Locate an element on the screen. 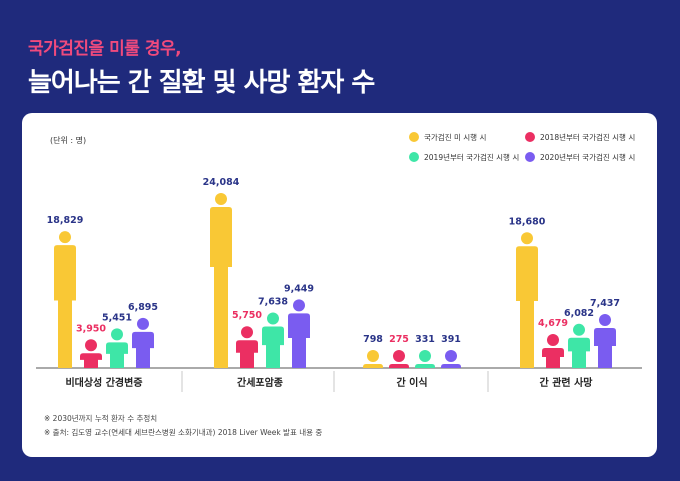  data-label: 5,451 is located at coordinates (117, 317).